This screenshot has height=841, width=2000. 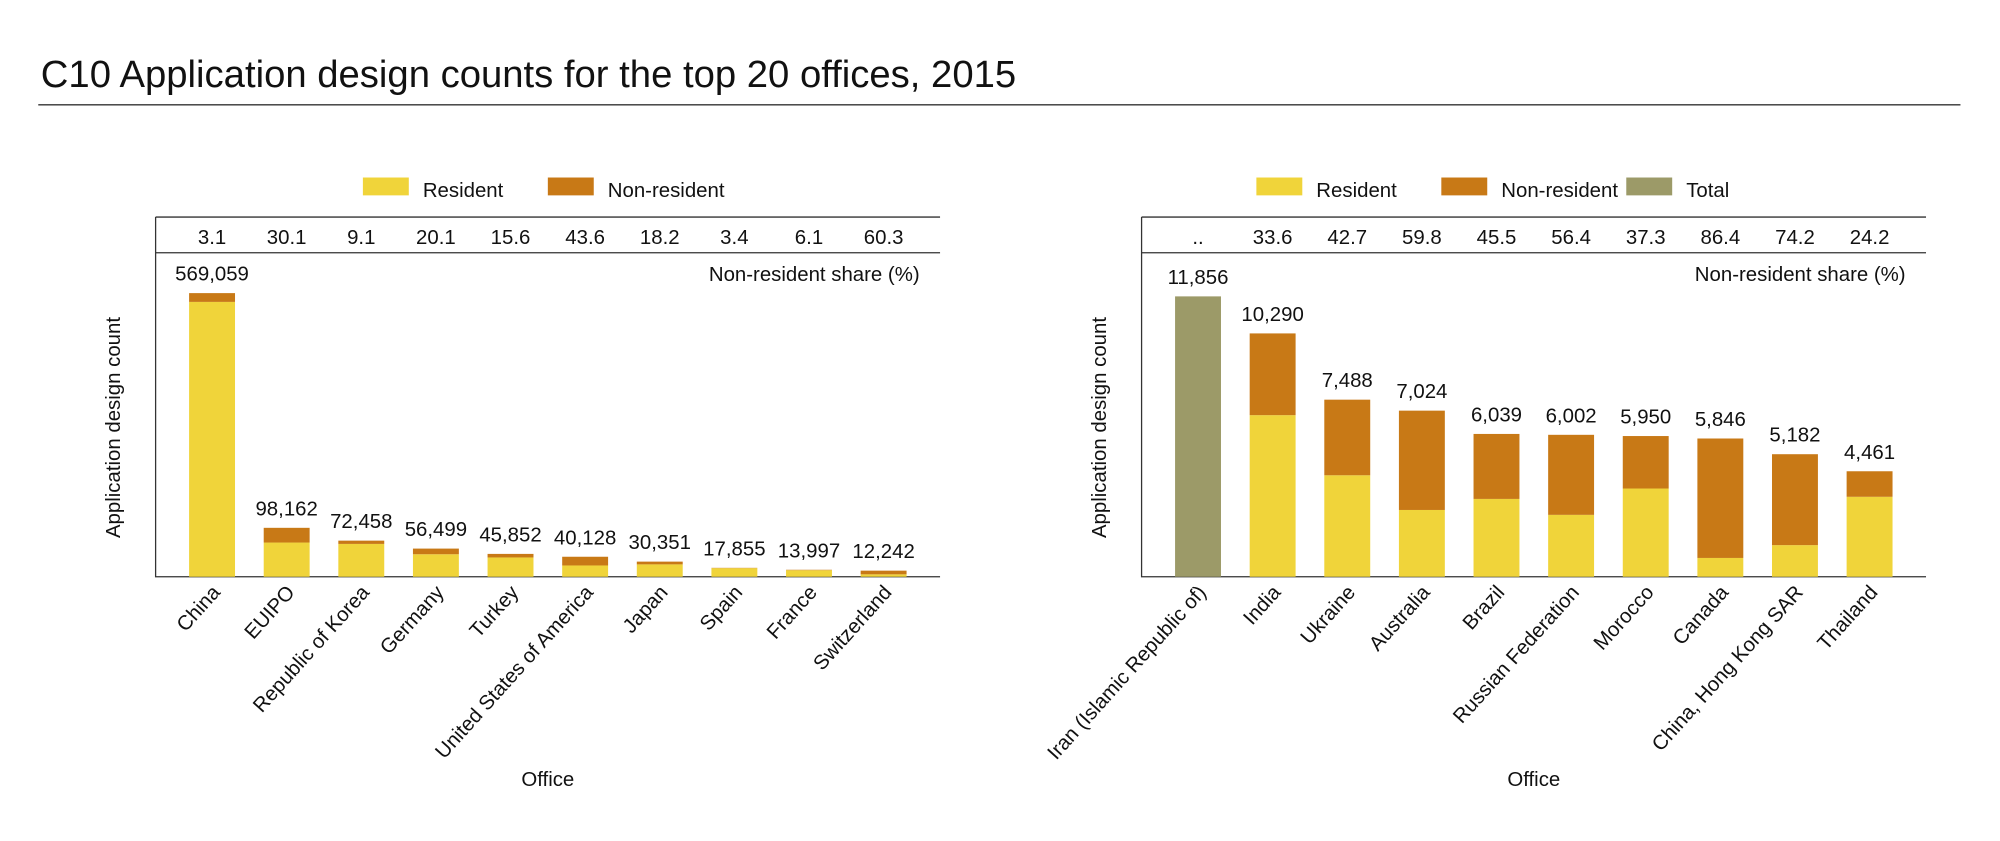 I want to click on share-value: 24.2, so click(x=1870, y=238).